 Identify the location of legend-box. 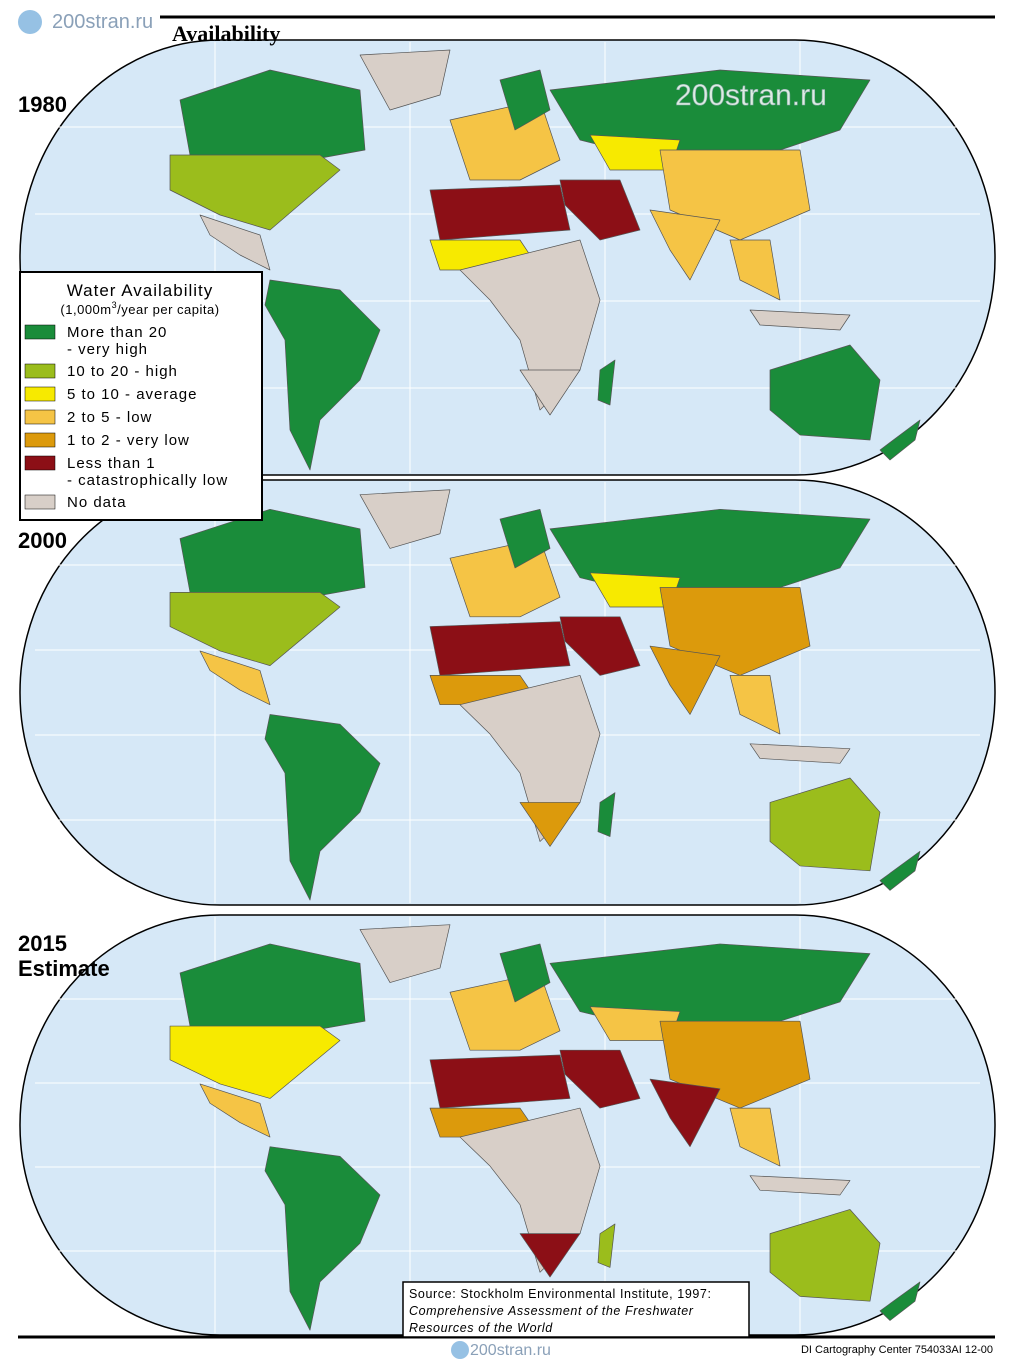
(141, 396).